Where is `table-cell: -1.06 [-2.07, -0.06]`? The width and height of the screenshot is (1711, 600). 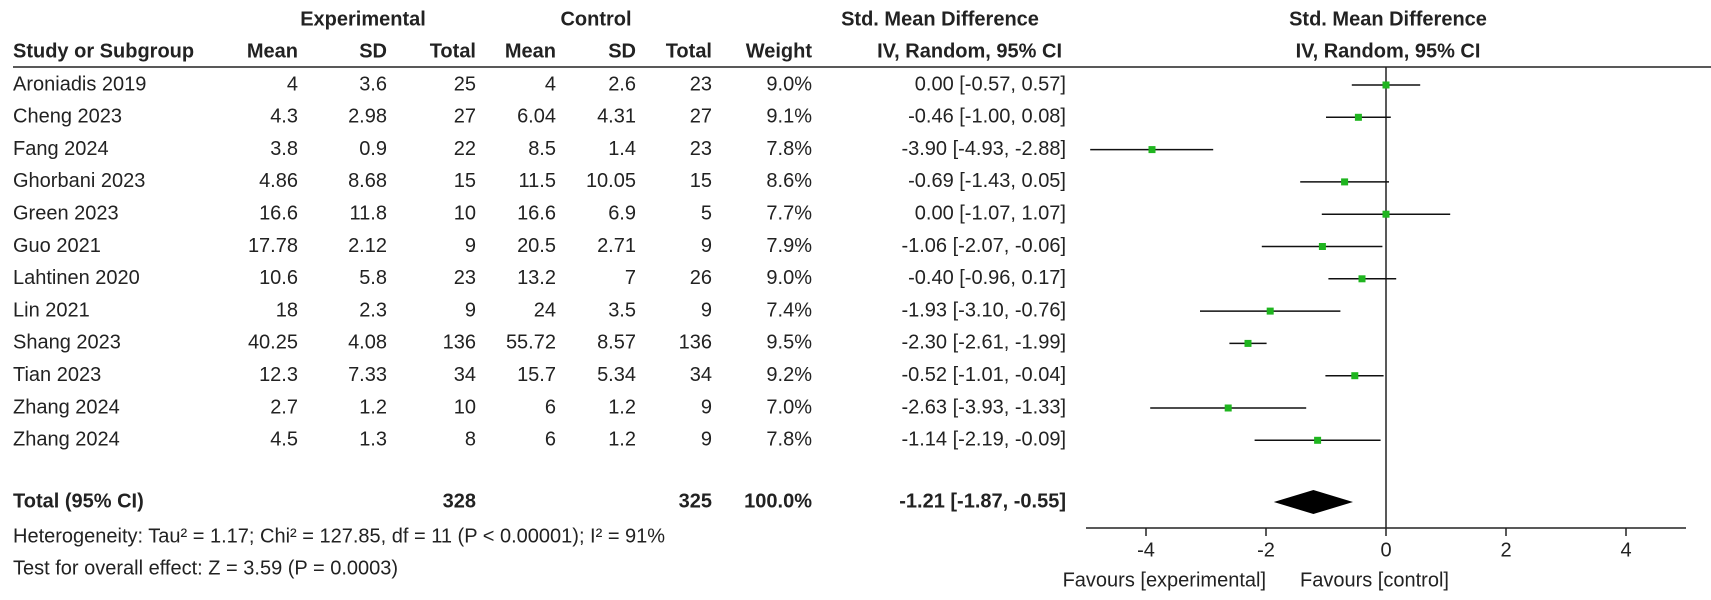 table-cell: -1.06 [-2.07, -0.06] is located at coordinates (983, 246).